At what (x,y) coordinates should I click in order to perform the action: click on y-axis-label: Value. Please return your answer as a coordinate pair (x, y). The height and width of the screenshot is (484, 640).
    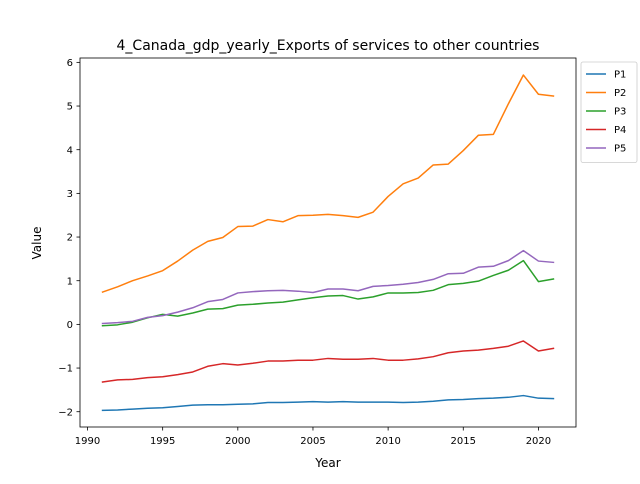
    Looking at the image, I should click on (37, 243).